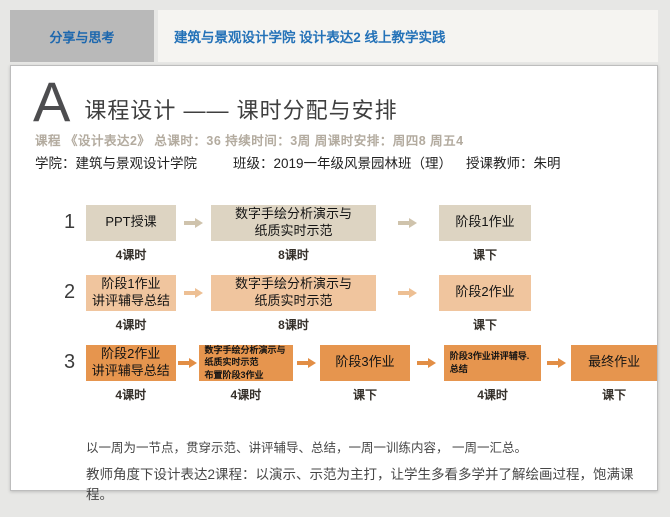 This screenshot has width=670, height=517. What do you see at coordinates (485, 292) in the screenshot?
I see `flow-box: 阶段2作业` at bounding box center [485, 292].